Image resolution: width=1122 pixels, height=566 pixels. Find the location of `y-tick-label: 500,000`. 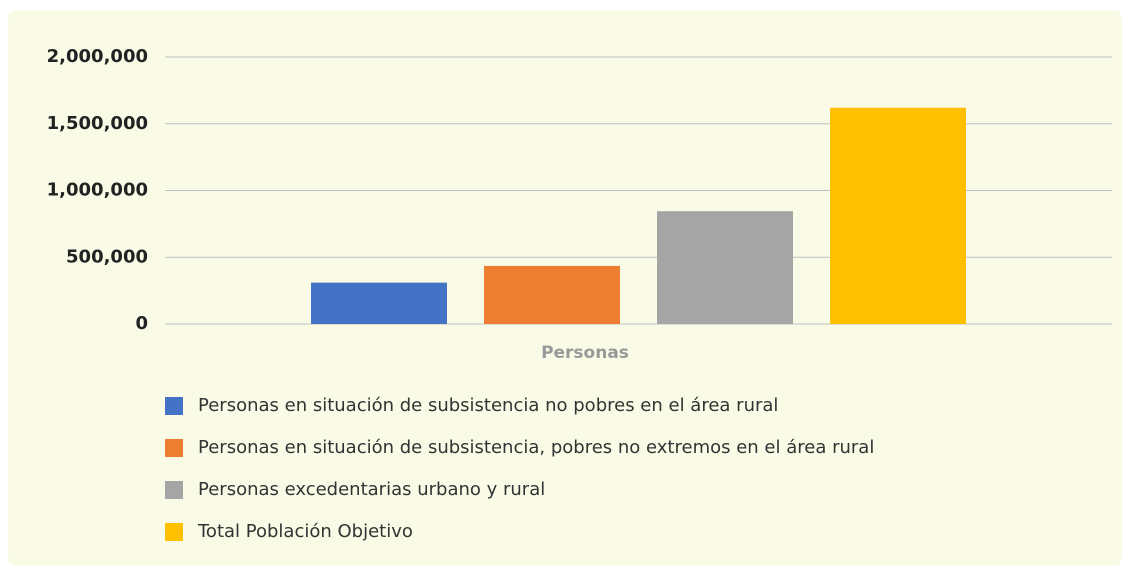

y-tick-label: 500,000 is located at coordinates (107, 256).